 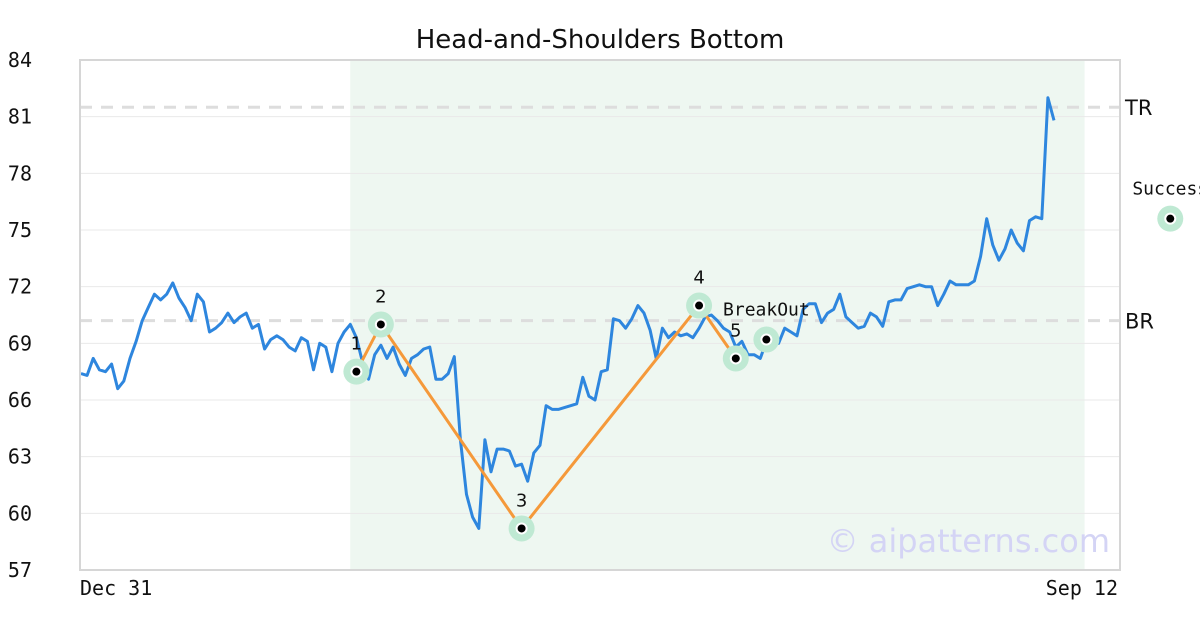 I want to click on x-tick-label: Dec 31, so click(x=116, y=588).